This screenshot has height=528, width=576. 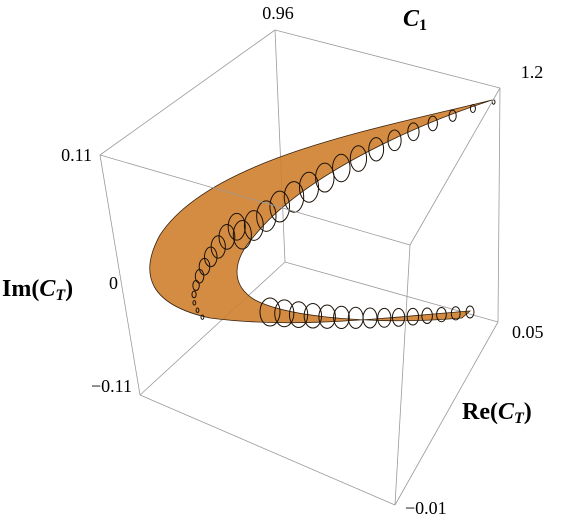 I want to click on z-axis-label: Im(CT), so click(x=37, y=290).